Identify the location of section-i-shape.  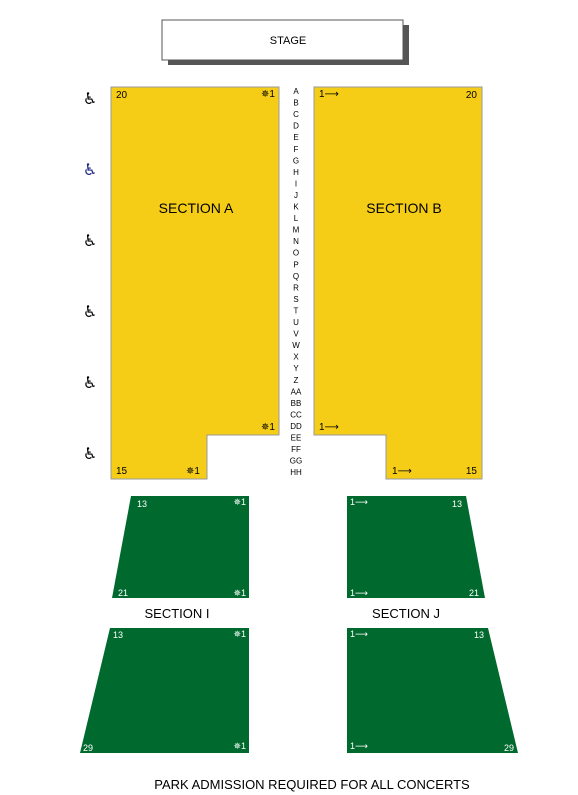
(180, 547).